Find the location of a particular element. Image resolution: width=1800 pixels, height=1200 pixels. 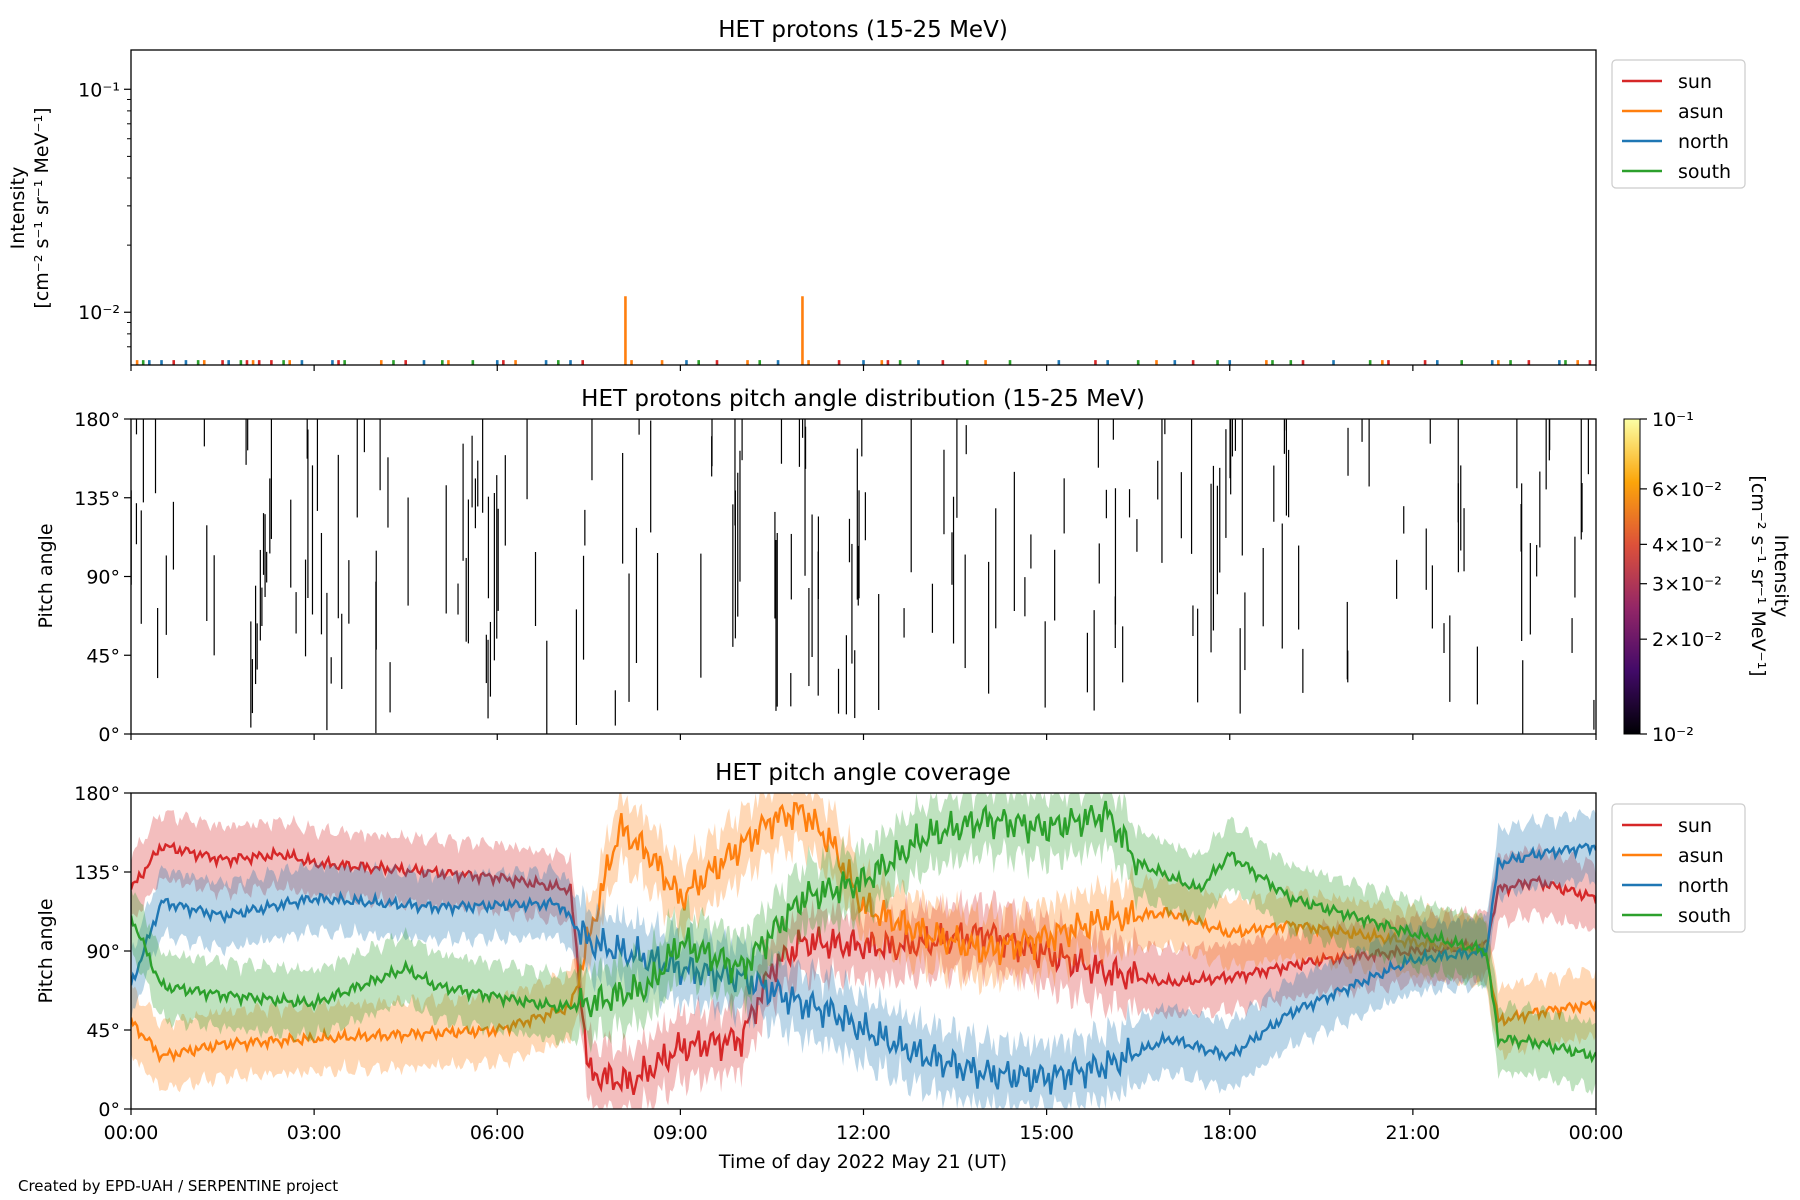

colorbar-gradient is located at coordinates (1632, 576).